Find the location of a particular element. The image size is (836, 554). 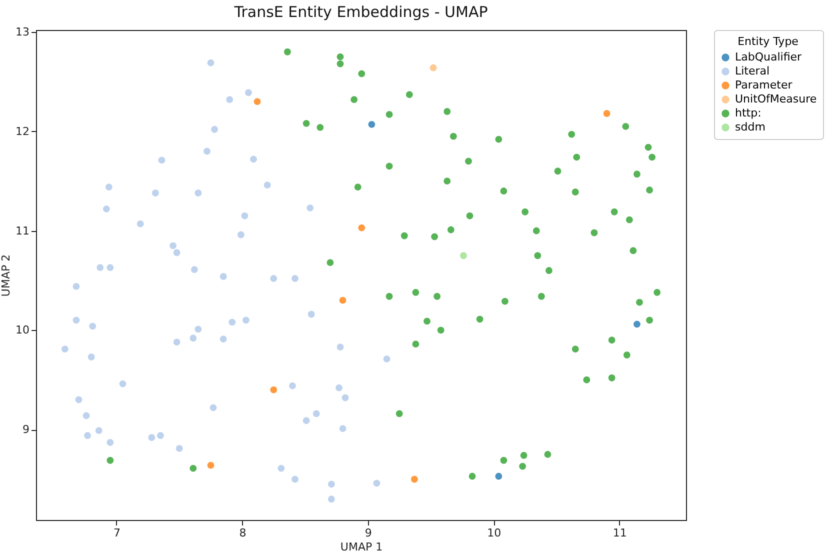

y-tick-label: 12 is located at coordinates (23, 131).